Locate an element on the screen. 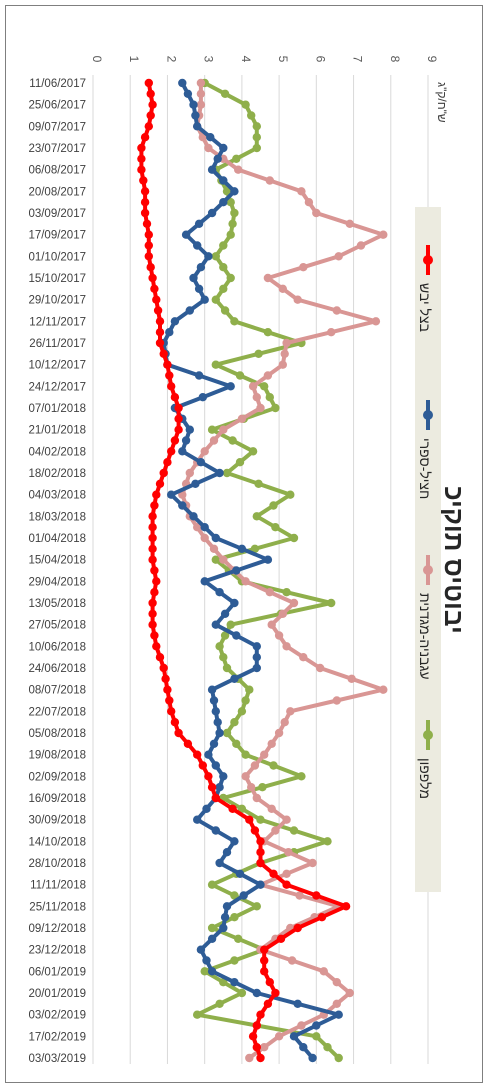  date-tick-label: 20/08/2017 is located at coordinates (57, 192).